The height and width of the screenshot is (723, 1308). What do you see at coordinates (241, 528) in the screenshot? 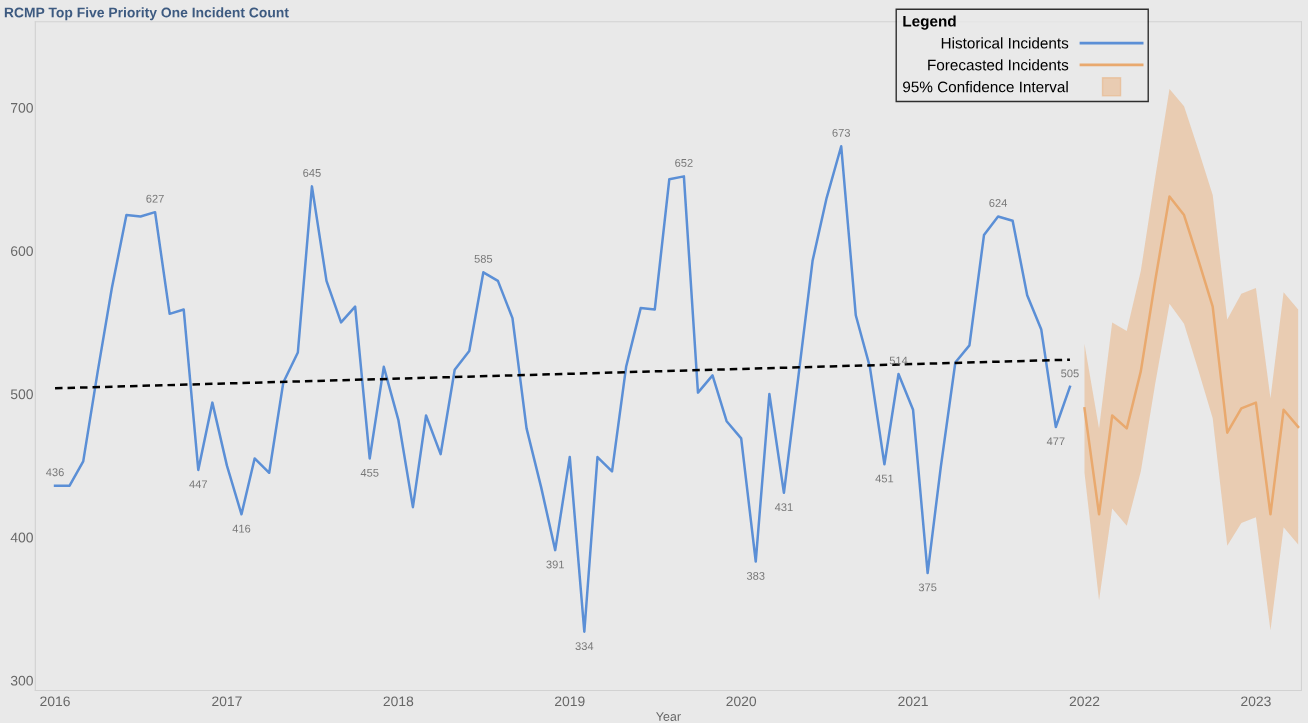
I see `data-label: 416` at bounding box center [241, 528].